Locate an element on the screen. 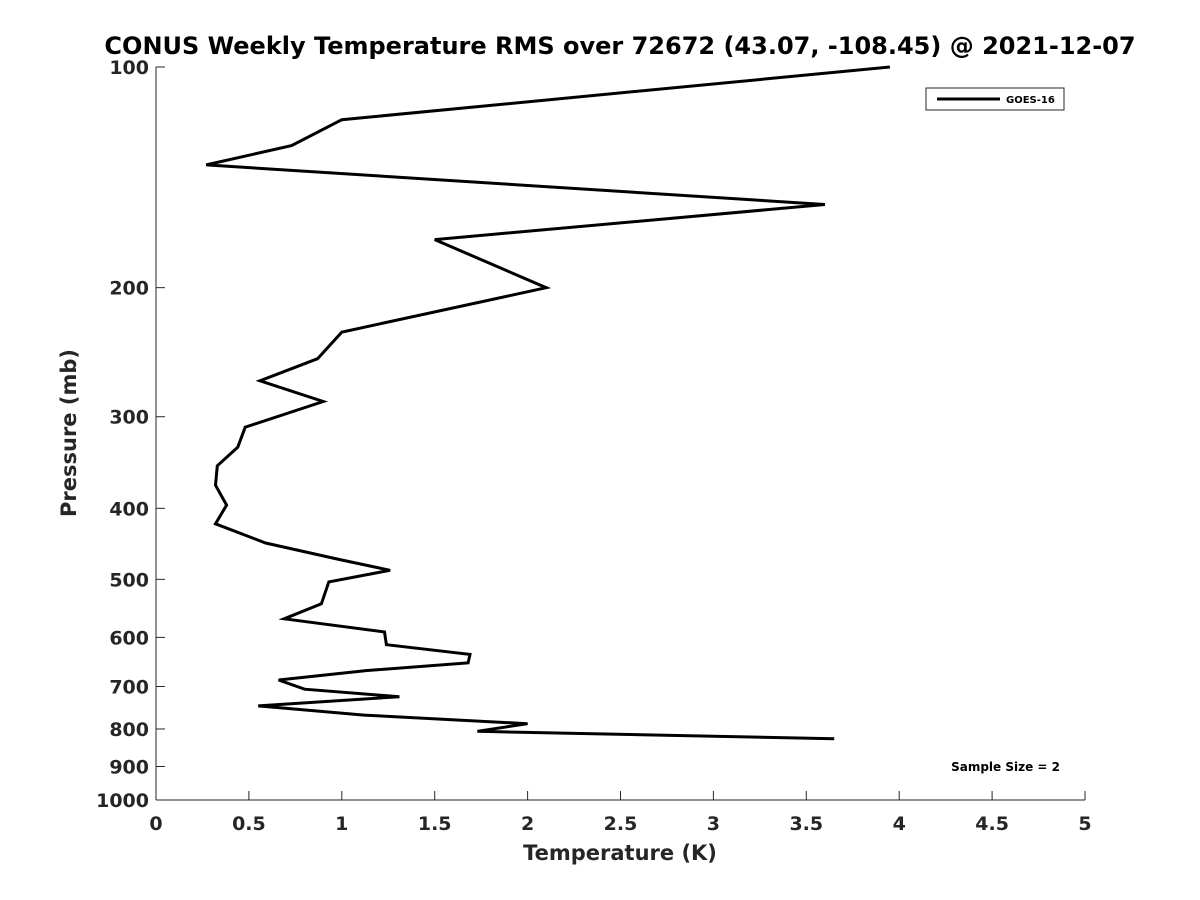  y-tick-label: 700 is located at coordinates (129, 687).